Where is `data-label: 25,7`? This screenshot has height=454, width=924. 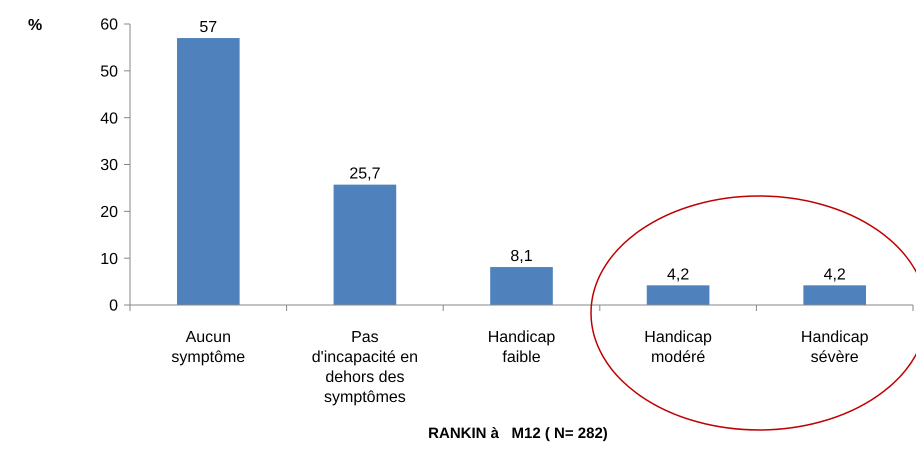
data-label: 25,7 is located at coordinates (365, 174).